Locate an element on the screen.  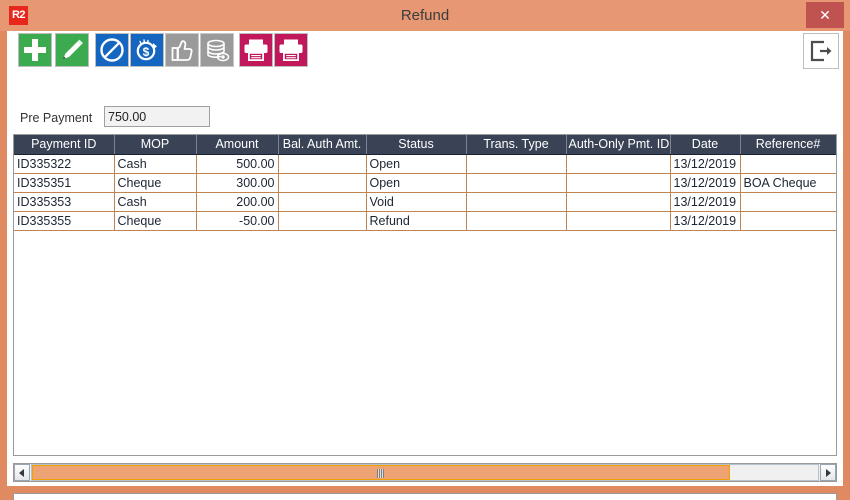
cell-amount: 500.00 is located at coordinates (237, 164).